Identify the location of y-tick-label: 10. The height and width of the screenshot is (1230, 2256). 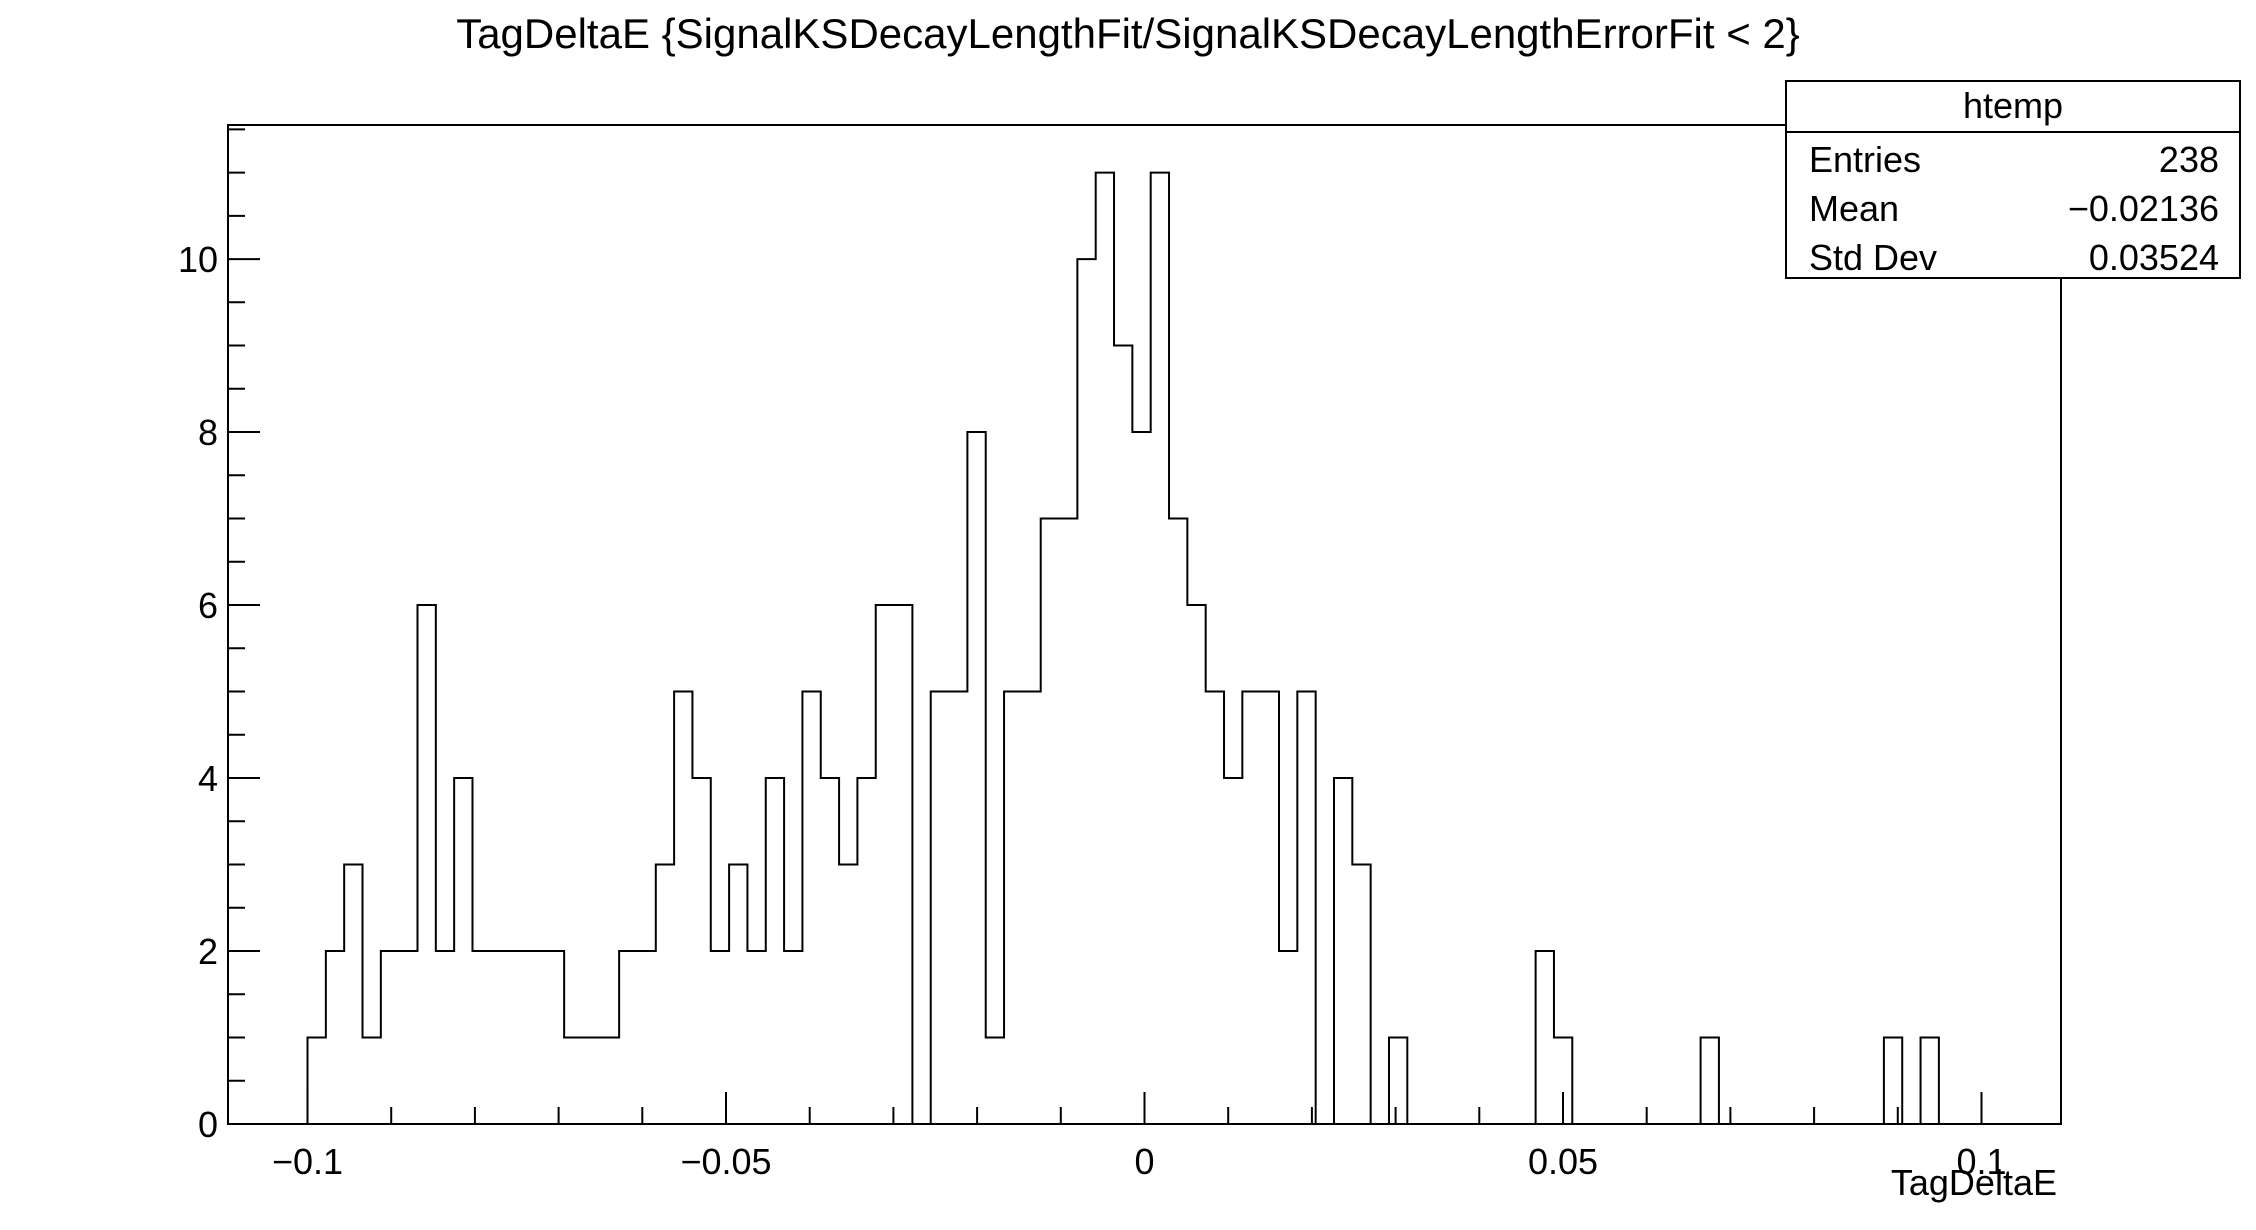
(198, 259).